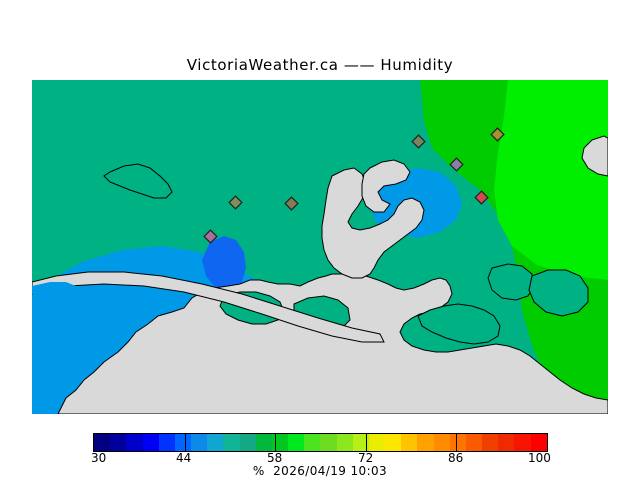 The height and width of the screenshot is (480, 640). What do you see at coordinates (320, 471) in the screenshot?
I see `colorbar-caption: % 2026/04/19 10:03` at bounding box center [320, 471].